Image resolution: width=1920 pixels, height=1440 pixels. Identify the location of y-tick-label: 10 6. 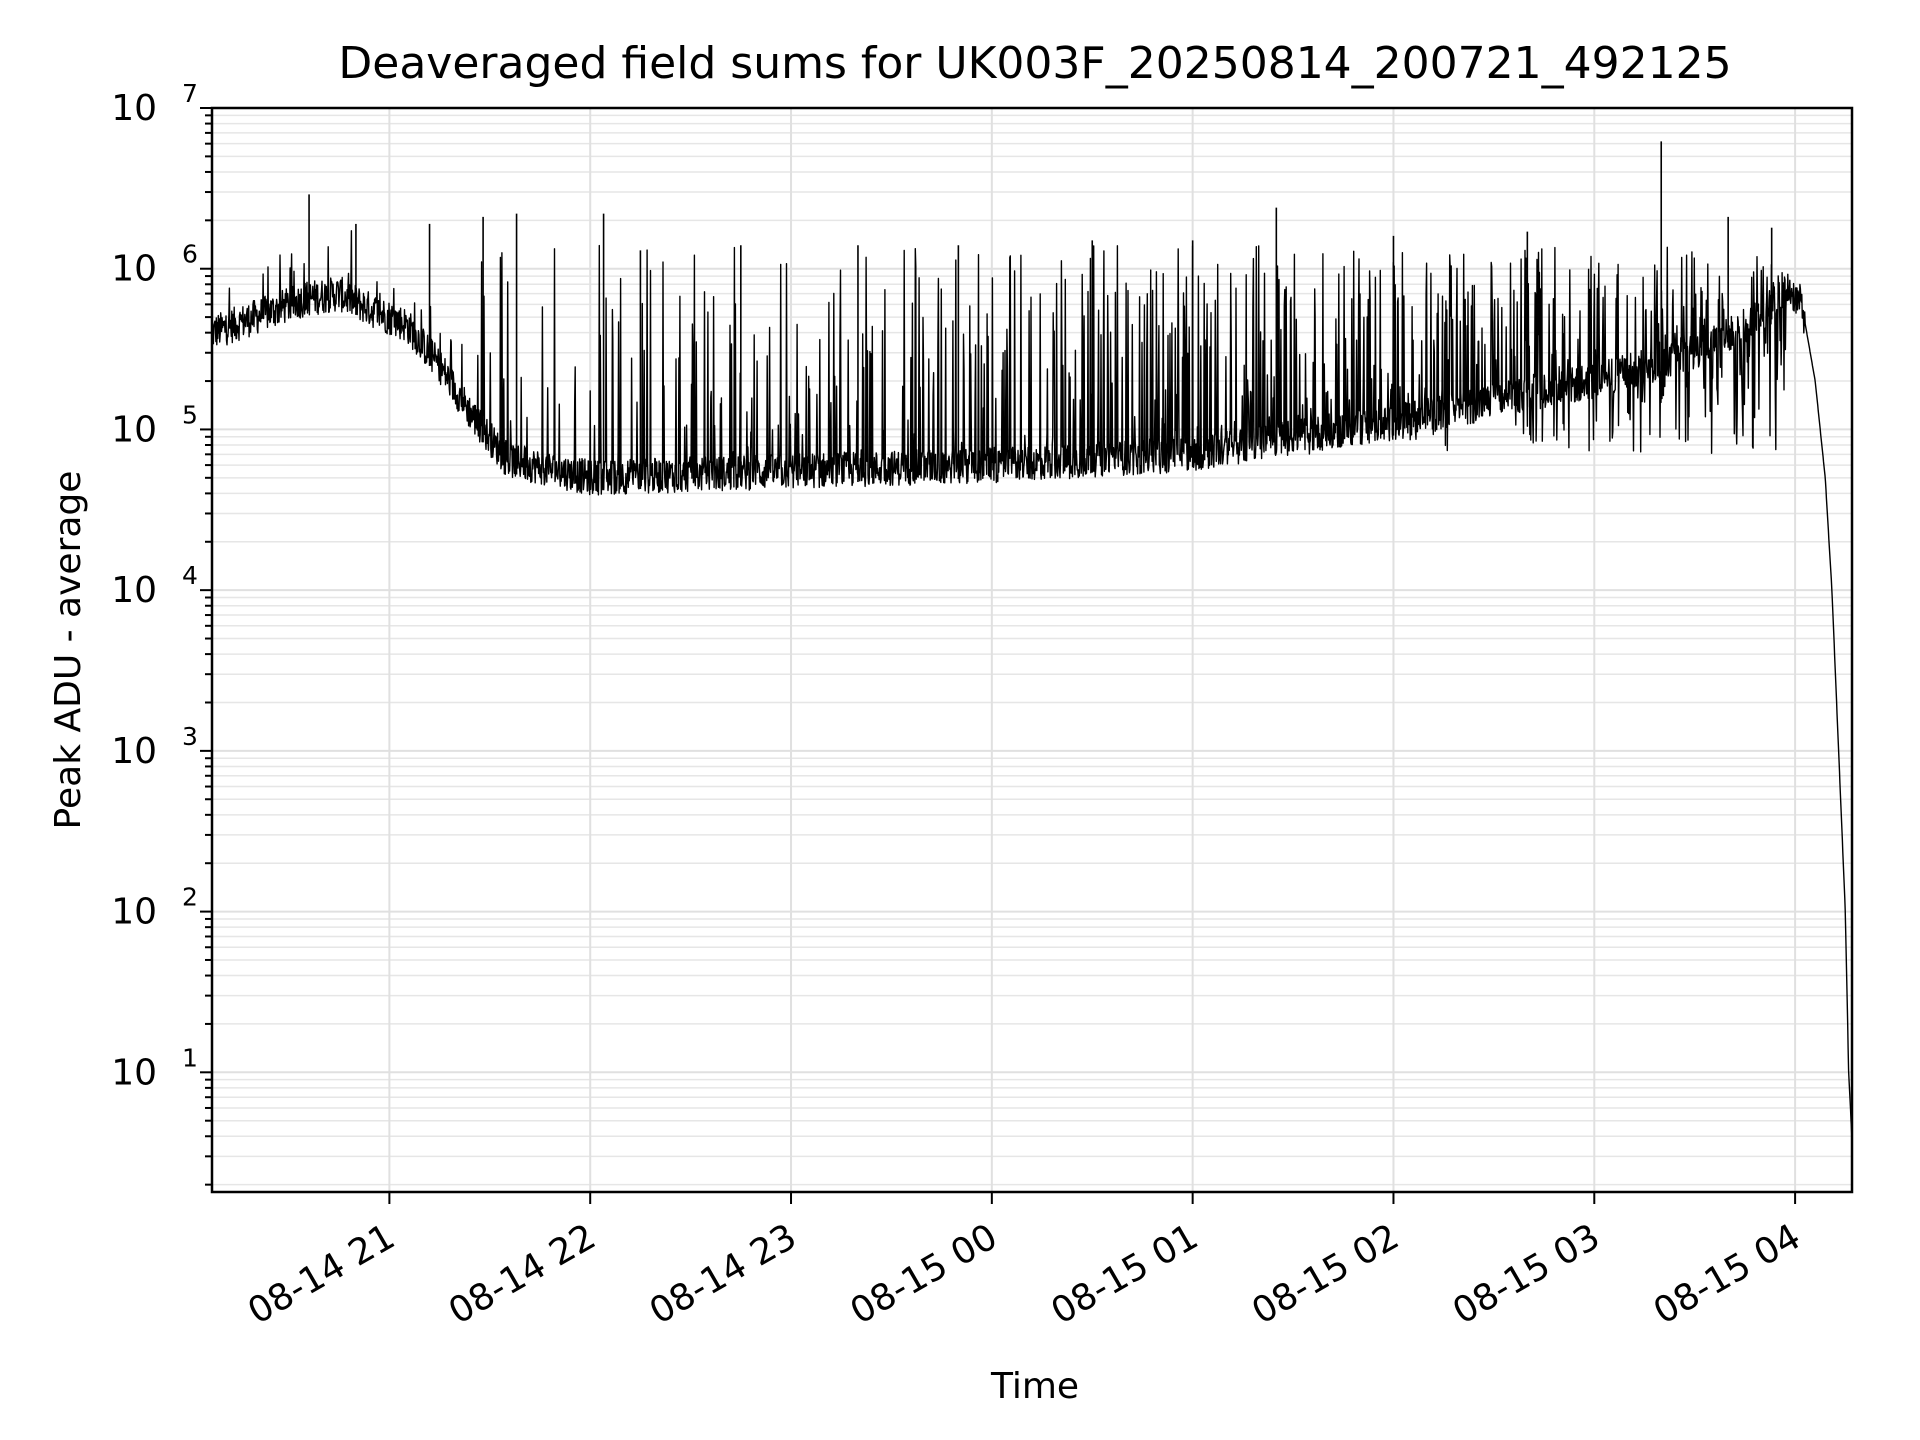
(154, 265).